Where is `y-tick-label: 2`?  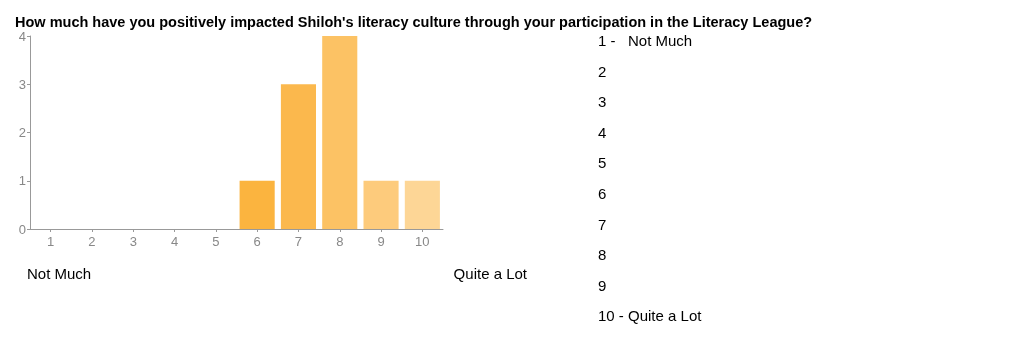
y-tick-label: 2 is located at coordinates (22, 132).